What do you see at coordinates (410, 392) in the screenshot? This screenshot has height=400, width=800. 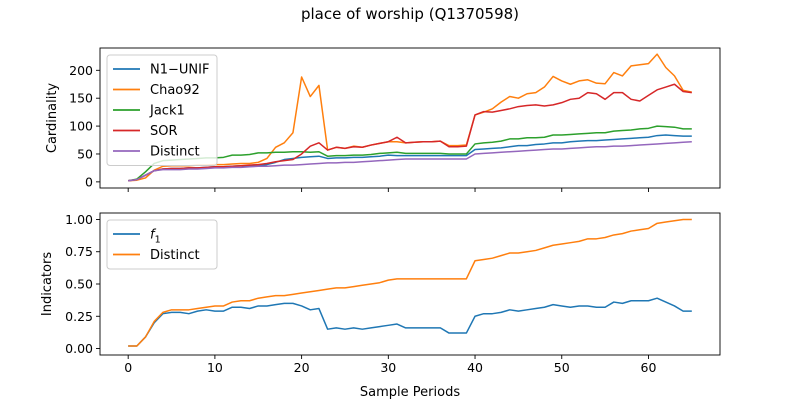 I see `x-axis-label: Sample Periods` at bounding box center [410, 392].